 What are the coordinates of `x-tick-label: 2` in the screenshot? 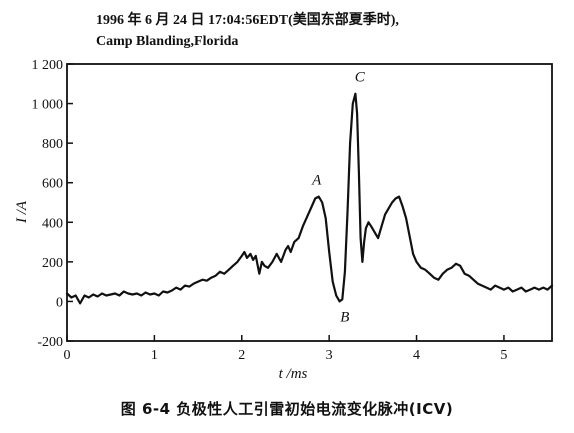 It's located at (241, 355).